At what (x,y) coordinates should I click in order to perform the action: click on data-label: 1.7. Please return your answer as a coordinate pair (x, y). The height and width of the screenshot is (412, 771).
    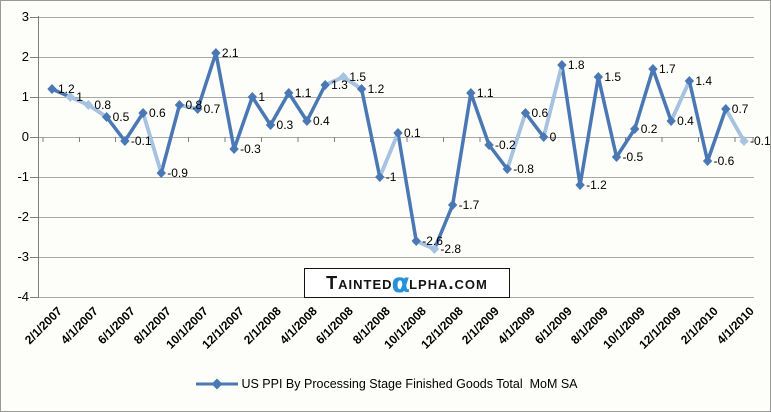
    Looking at the image, I should click on (667, 69).